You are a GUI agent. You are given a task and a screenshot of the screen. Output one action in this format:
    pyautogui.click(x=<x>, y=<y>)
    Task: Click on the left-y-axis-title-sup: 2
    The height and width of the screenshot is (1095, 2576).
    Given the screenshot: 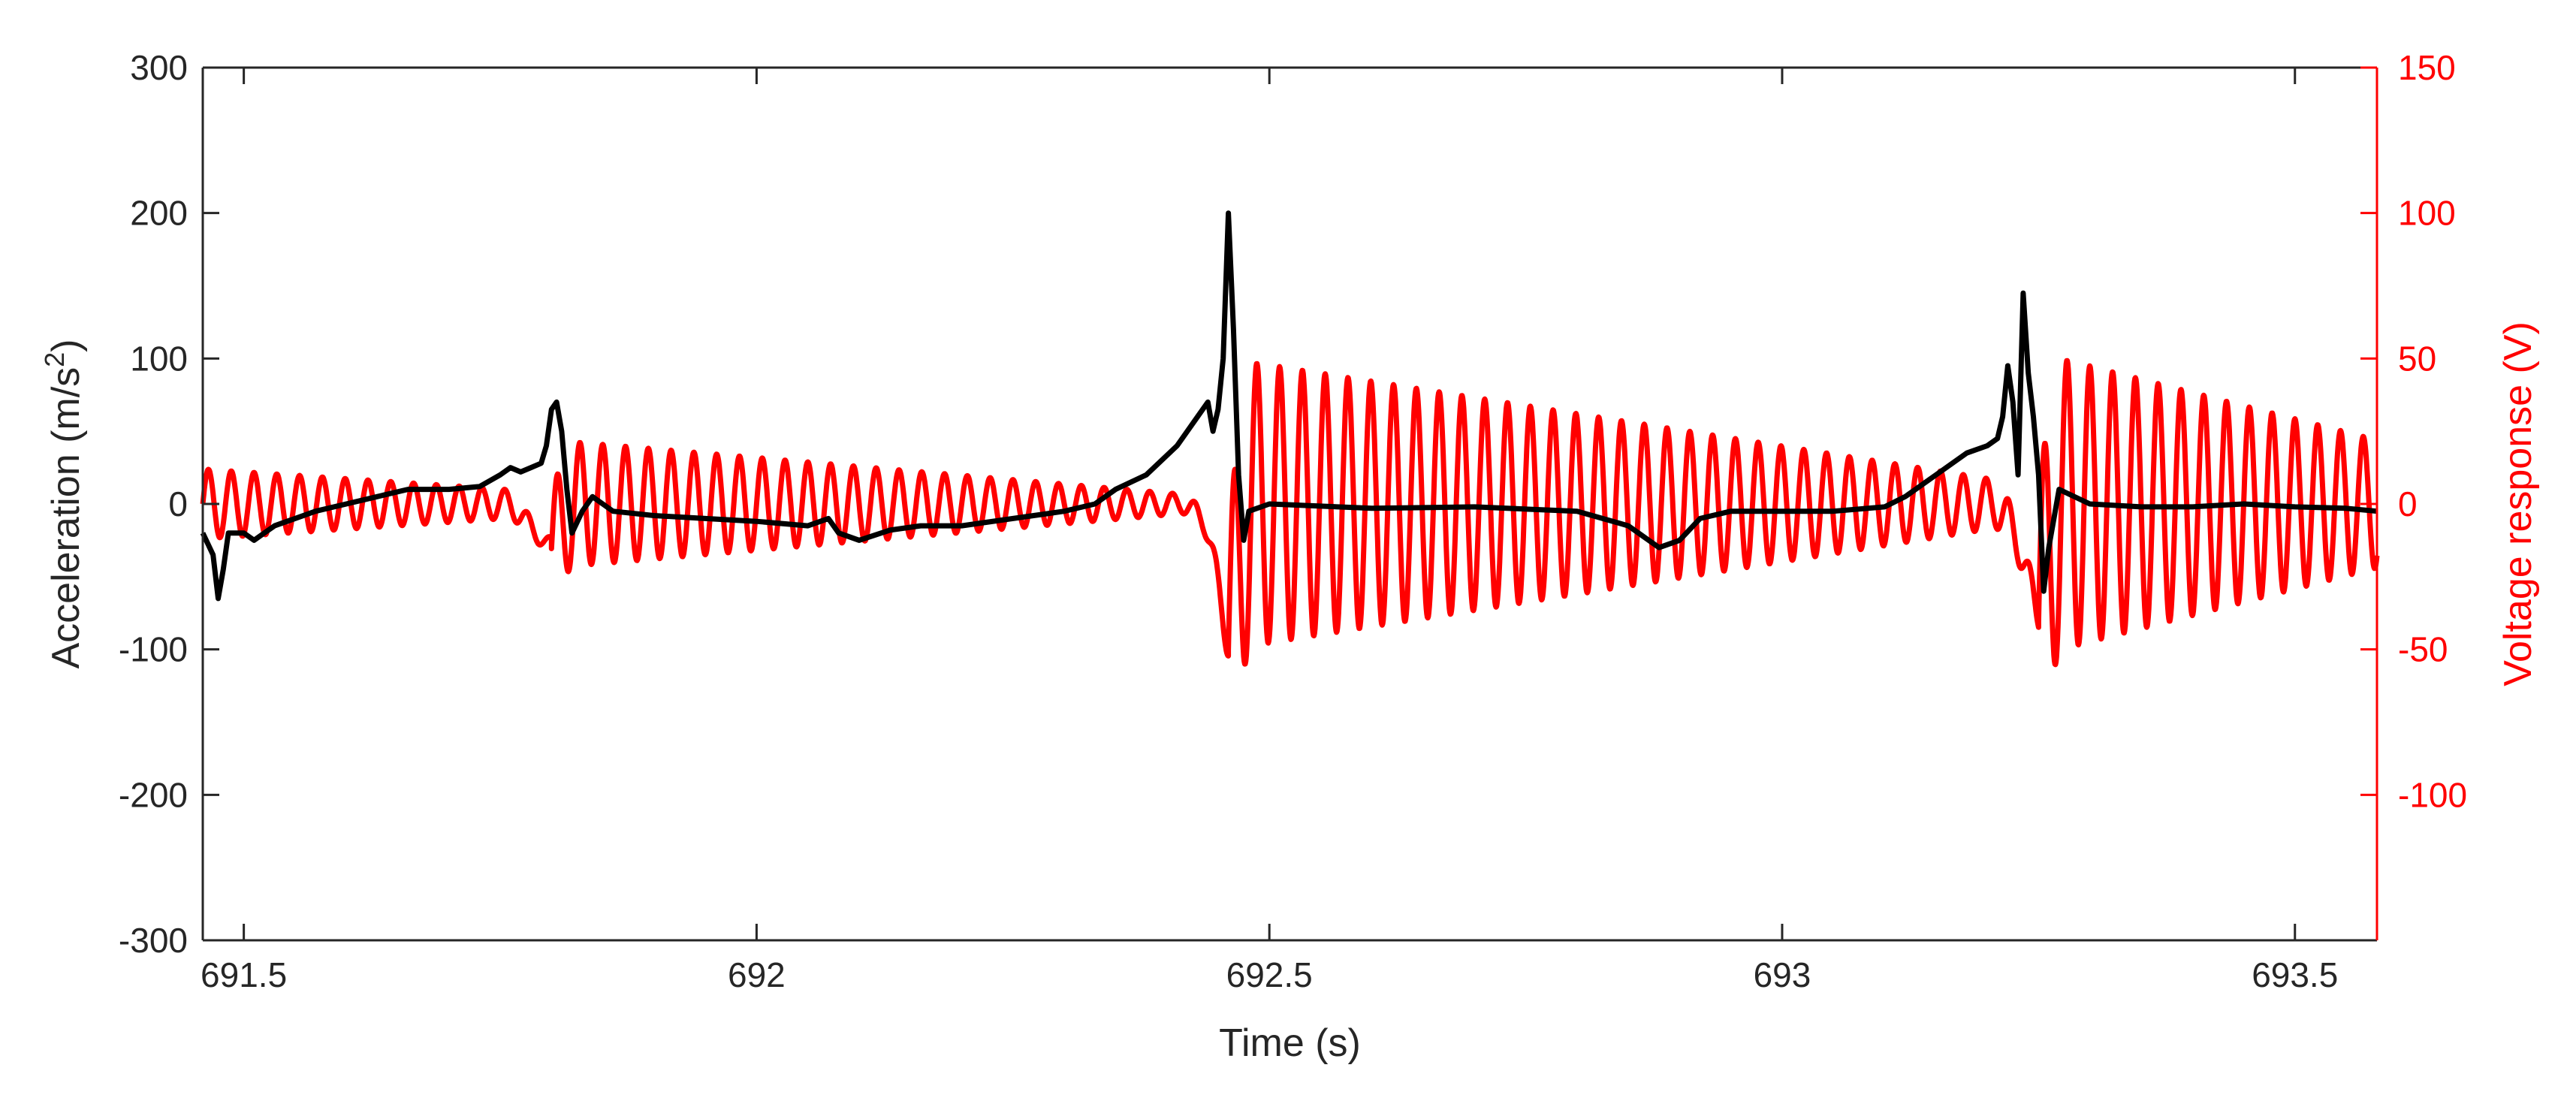 What is the action you would take?
    pyautogui.click(x=55, y=359)
    